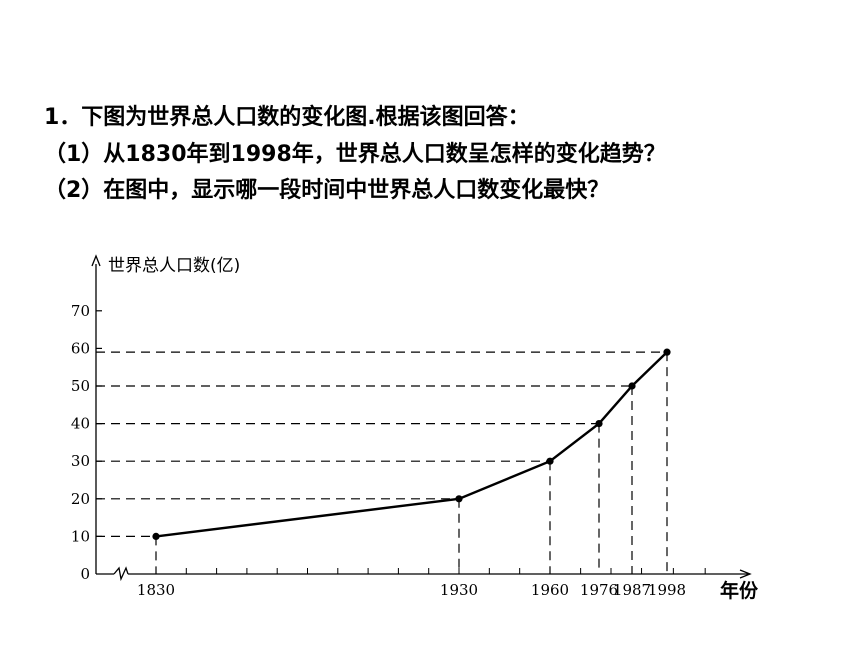 This screenshot has height=645, width=860. What do you see at coordinates (745, 574) in the screenshot?
I see `x-axis-arrow` at bounding box center [745, 574].